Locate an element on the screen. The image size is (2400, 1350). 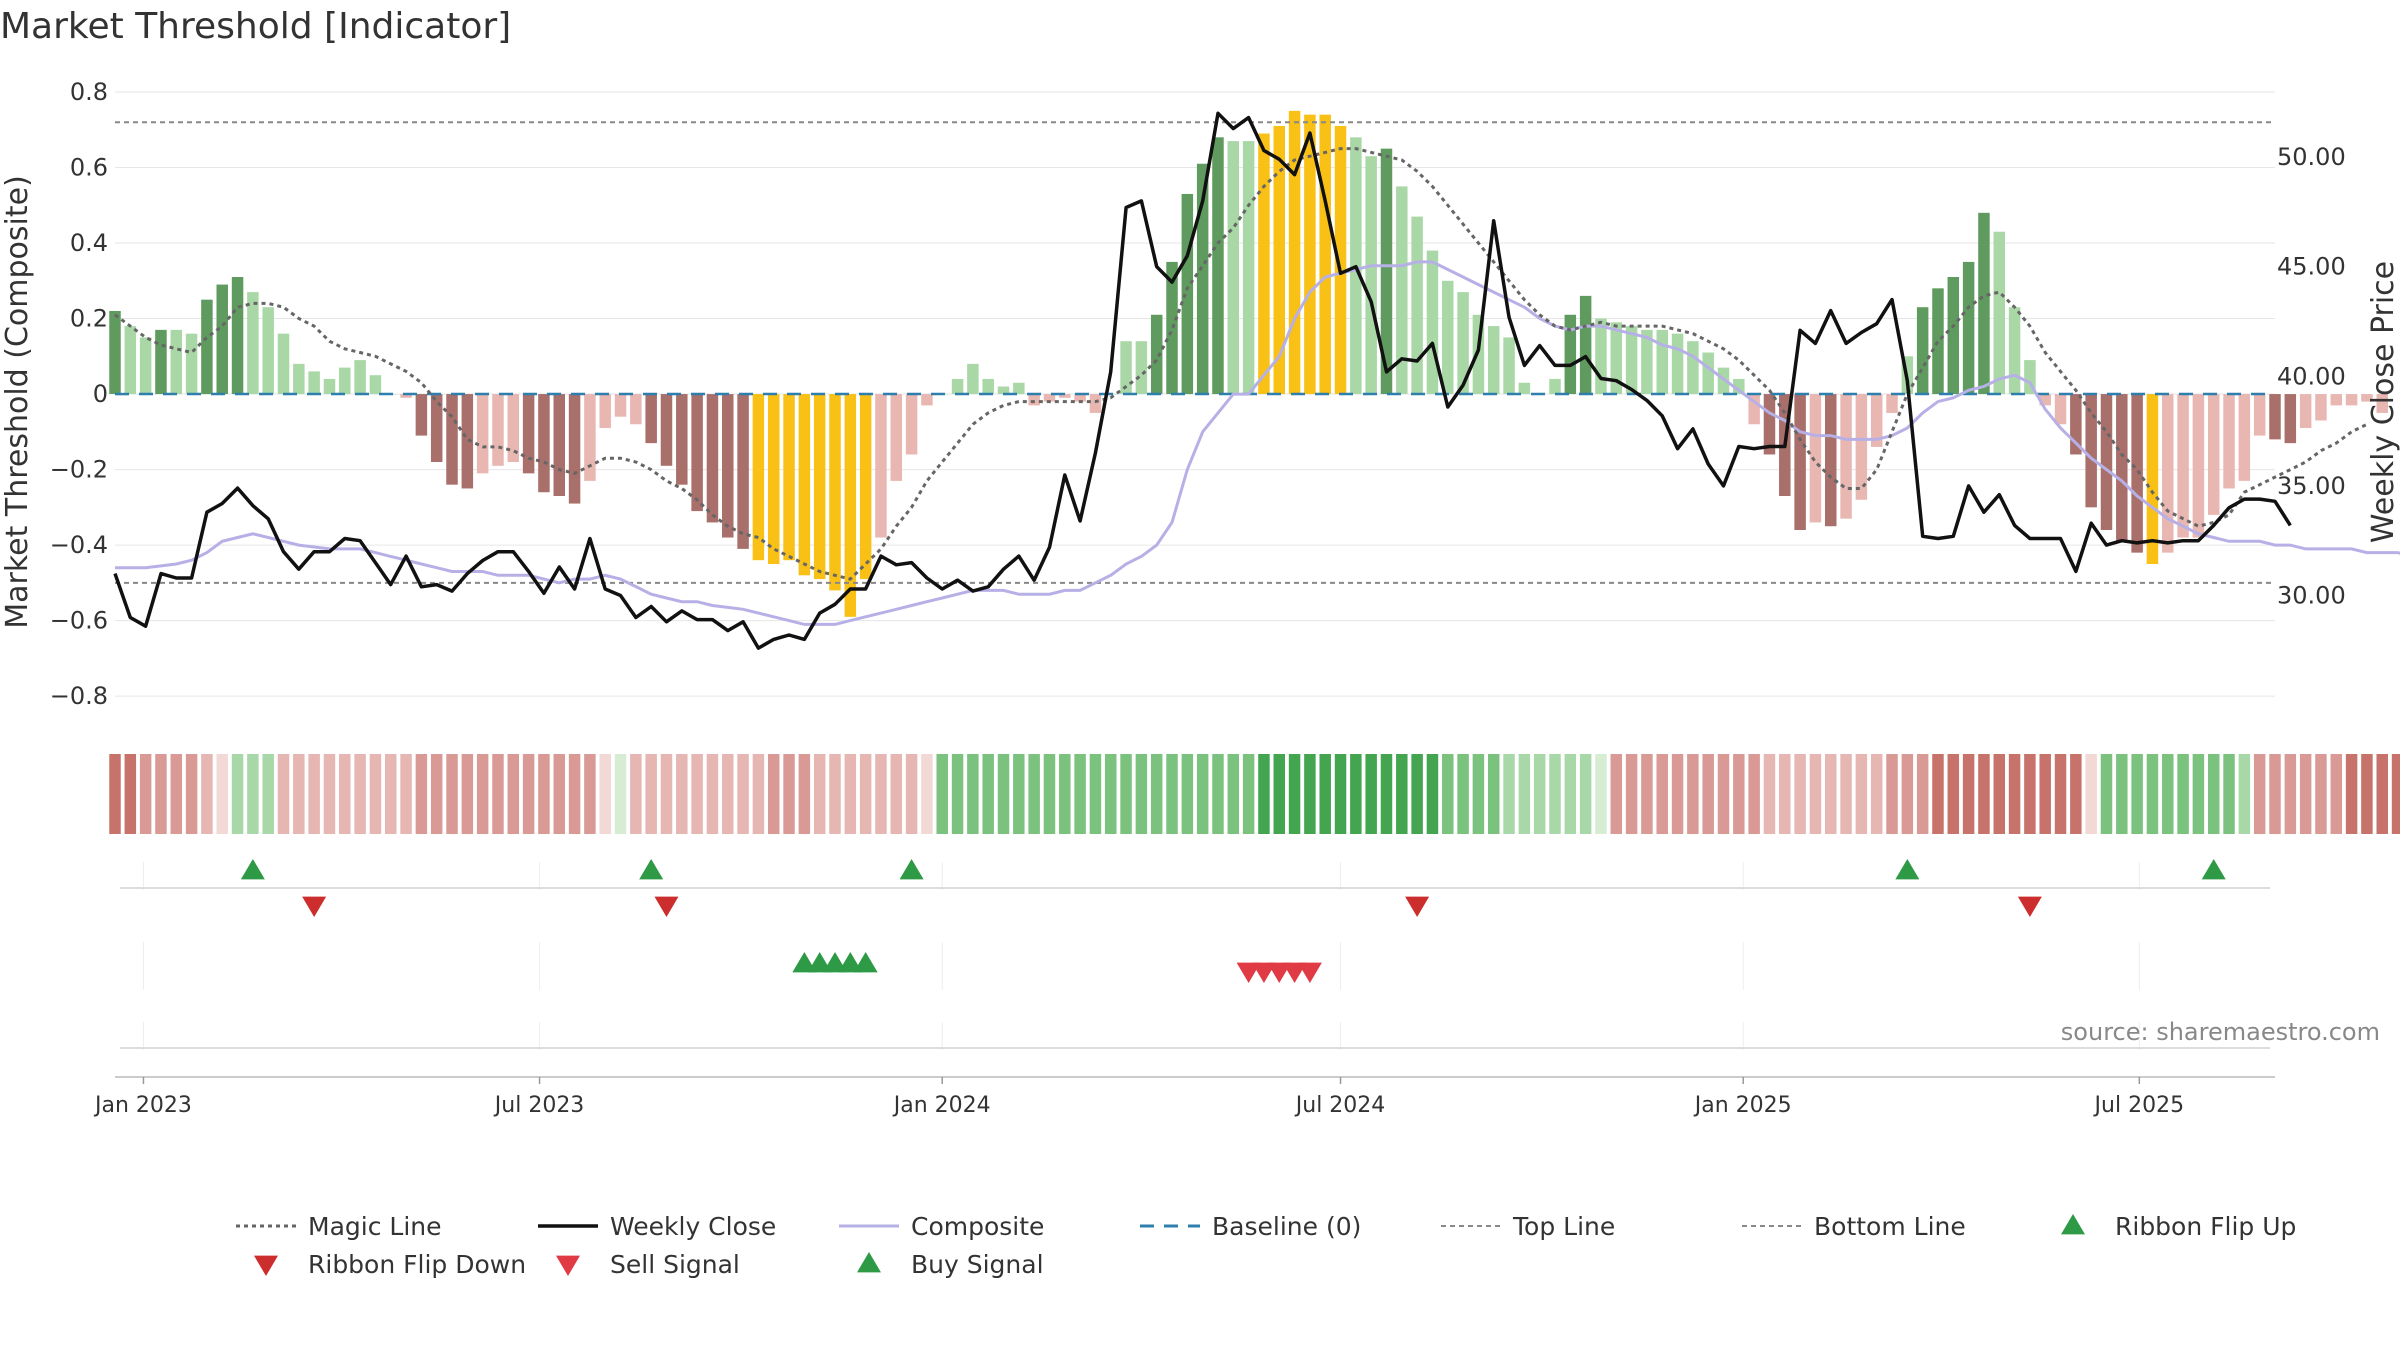
legend-label: Top Line is located at coordinates (1563, 1226).